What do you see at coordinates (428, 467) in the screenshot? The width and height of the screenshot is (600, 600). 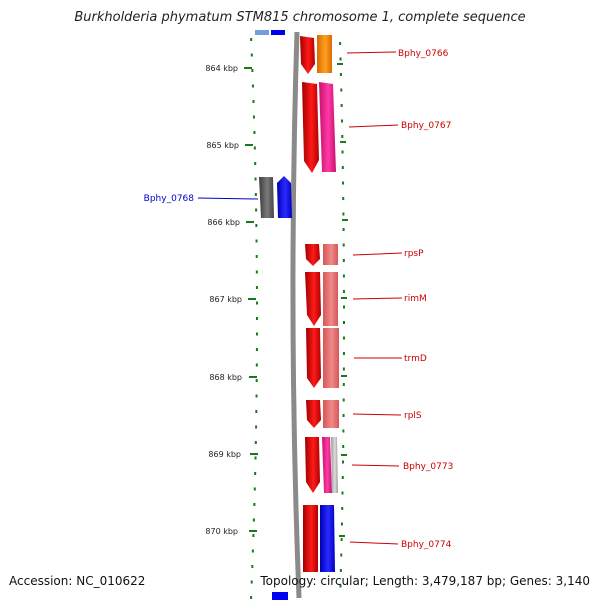 I see `gene-label: Bphy_0773` at bounding box center [428, 467].